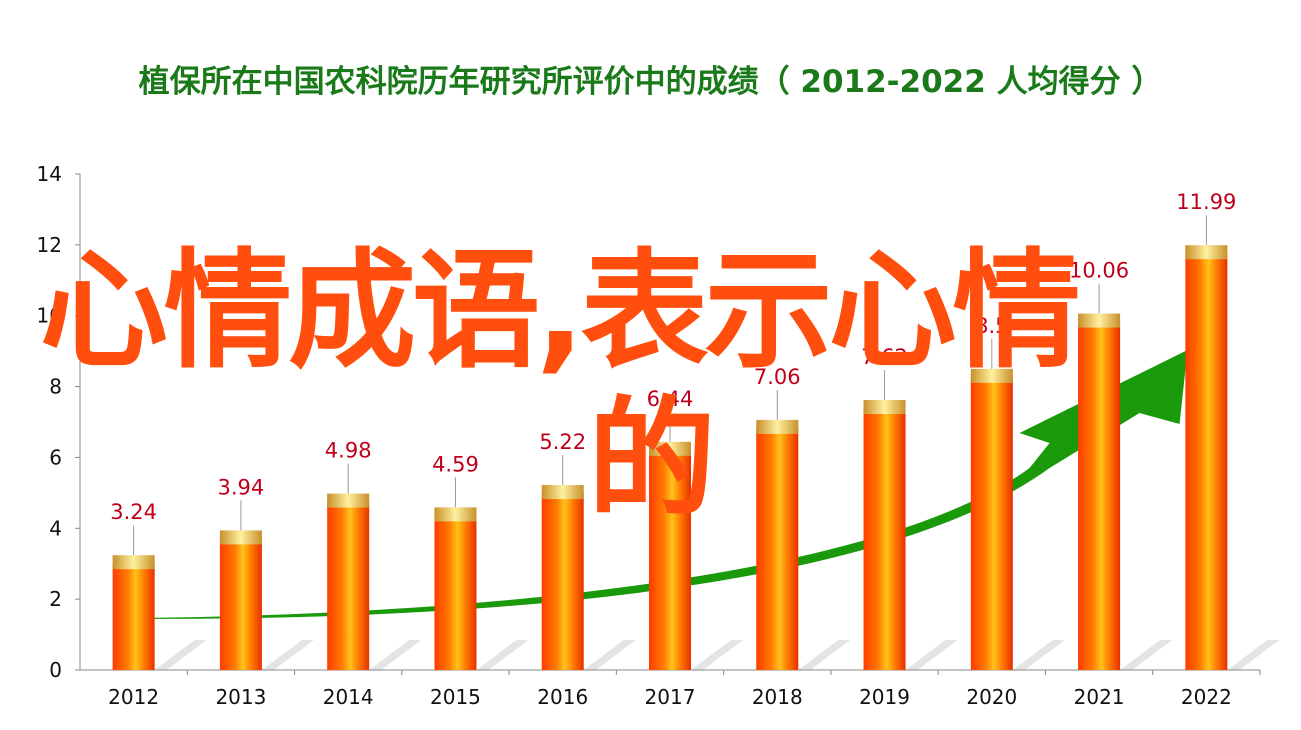 This screenshot has width=1301, height=730. What do you see at coordinates (133, 616) in the screenshot?
I see `bar-2012` at bounding box center [133, 616].